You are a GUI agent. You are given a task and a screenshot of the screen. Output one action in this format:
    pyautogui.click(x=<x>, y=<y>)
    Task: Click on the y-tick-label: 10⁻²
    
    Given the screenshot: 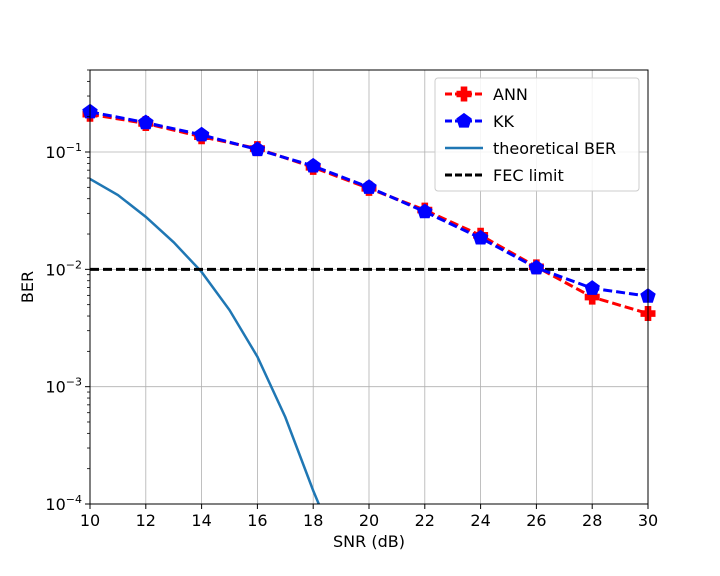 What is the action you would take?
    pyautogui.click(x=63, y=268)
    